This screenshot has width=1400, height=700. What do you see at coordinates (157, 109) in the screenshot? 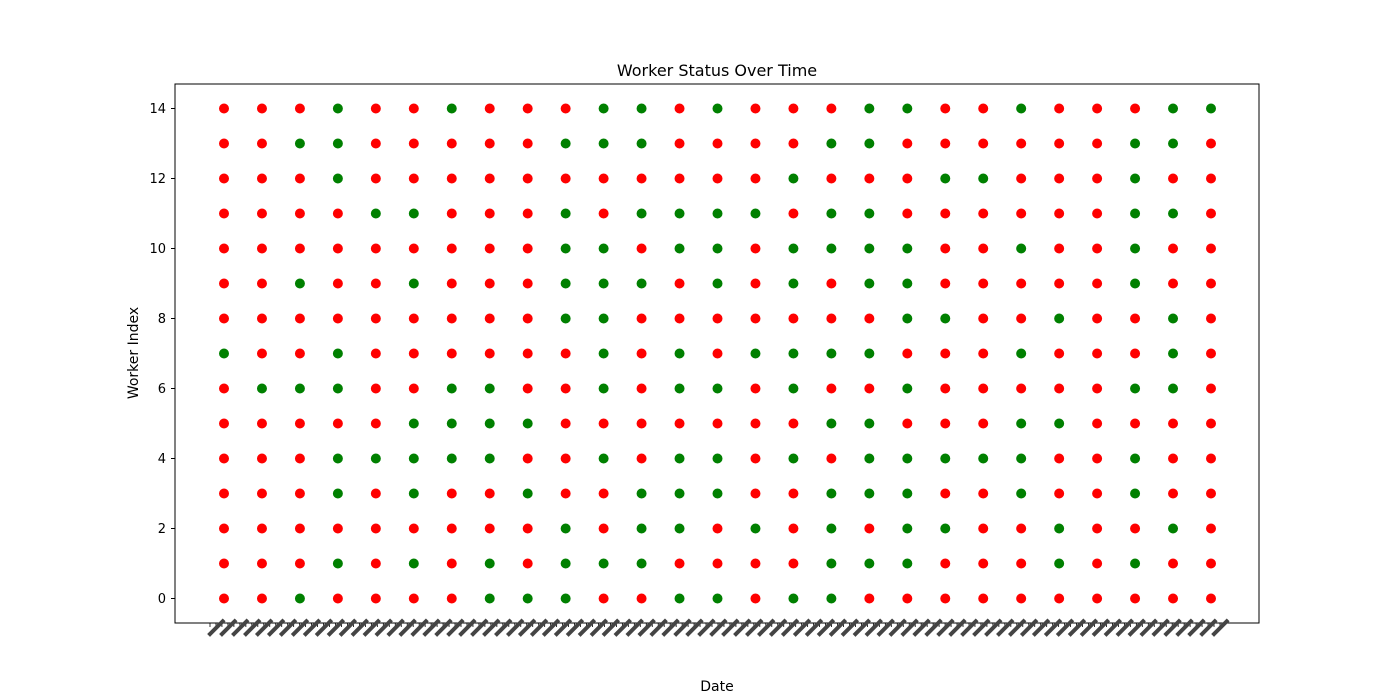
I see `y-tick-label: 14` at bounding box center [157, 109].